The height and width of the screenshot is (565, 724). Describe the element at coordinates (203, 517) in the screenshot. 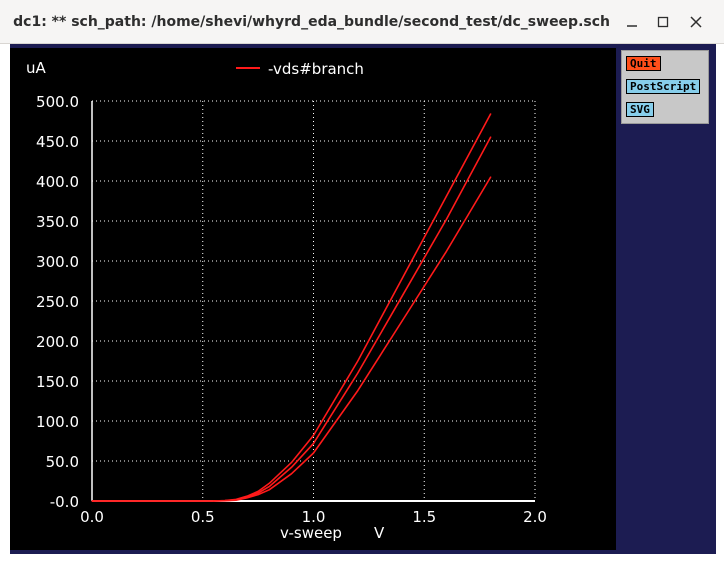

I see `x-tick-label: 0.5` at that location.